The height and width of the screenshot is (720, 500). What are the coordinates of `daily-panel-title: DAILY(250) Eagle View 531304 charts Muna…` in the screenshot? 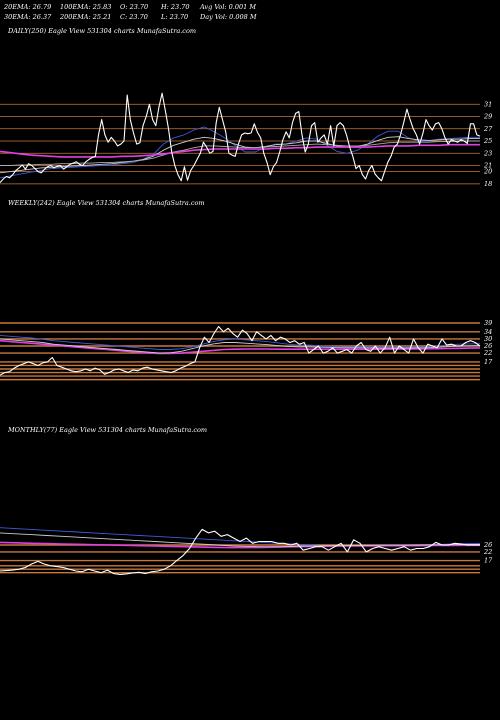 It's located at (102, 31).